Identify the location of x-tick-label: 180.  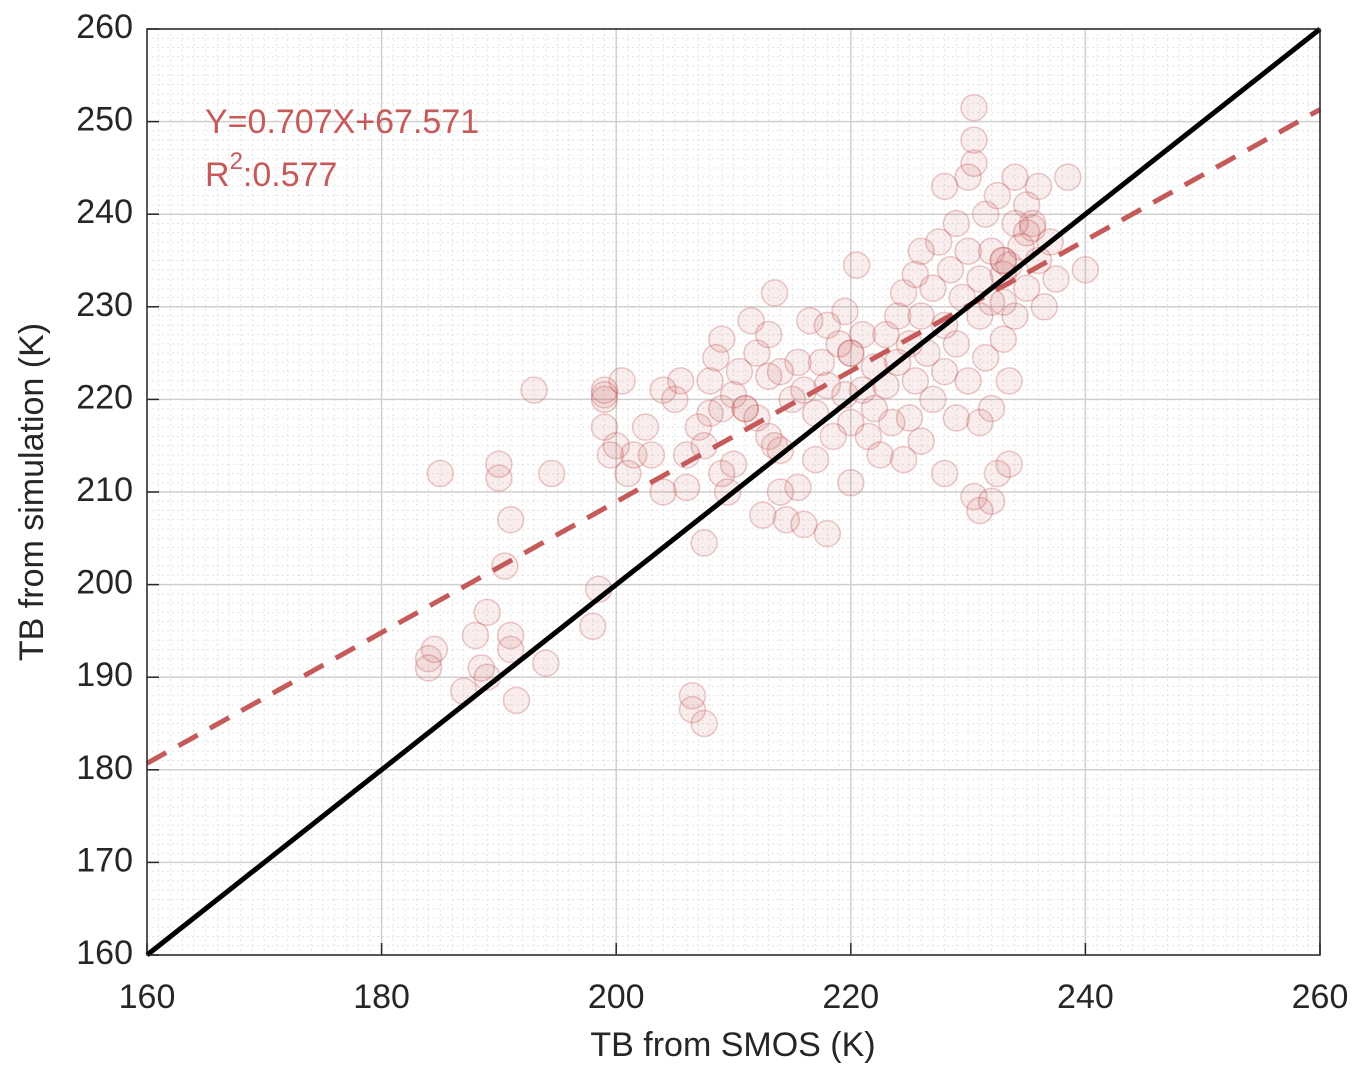
(381, 997).